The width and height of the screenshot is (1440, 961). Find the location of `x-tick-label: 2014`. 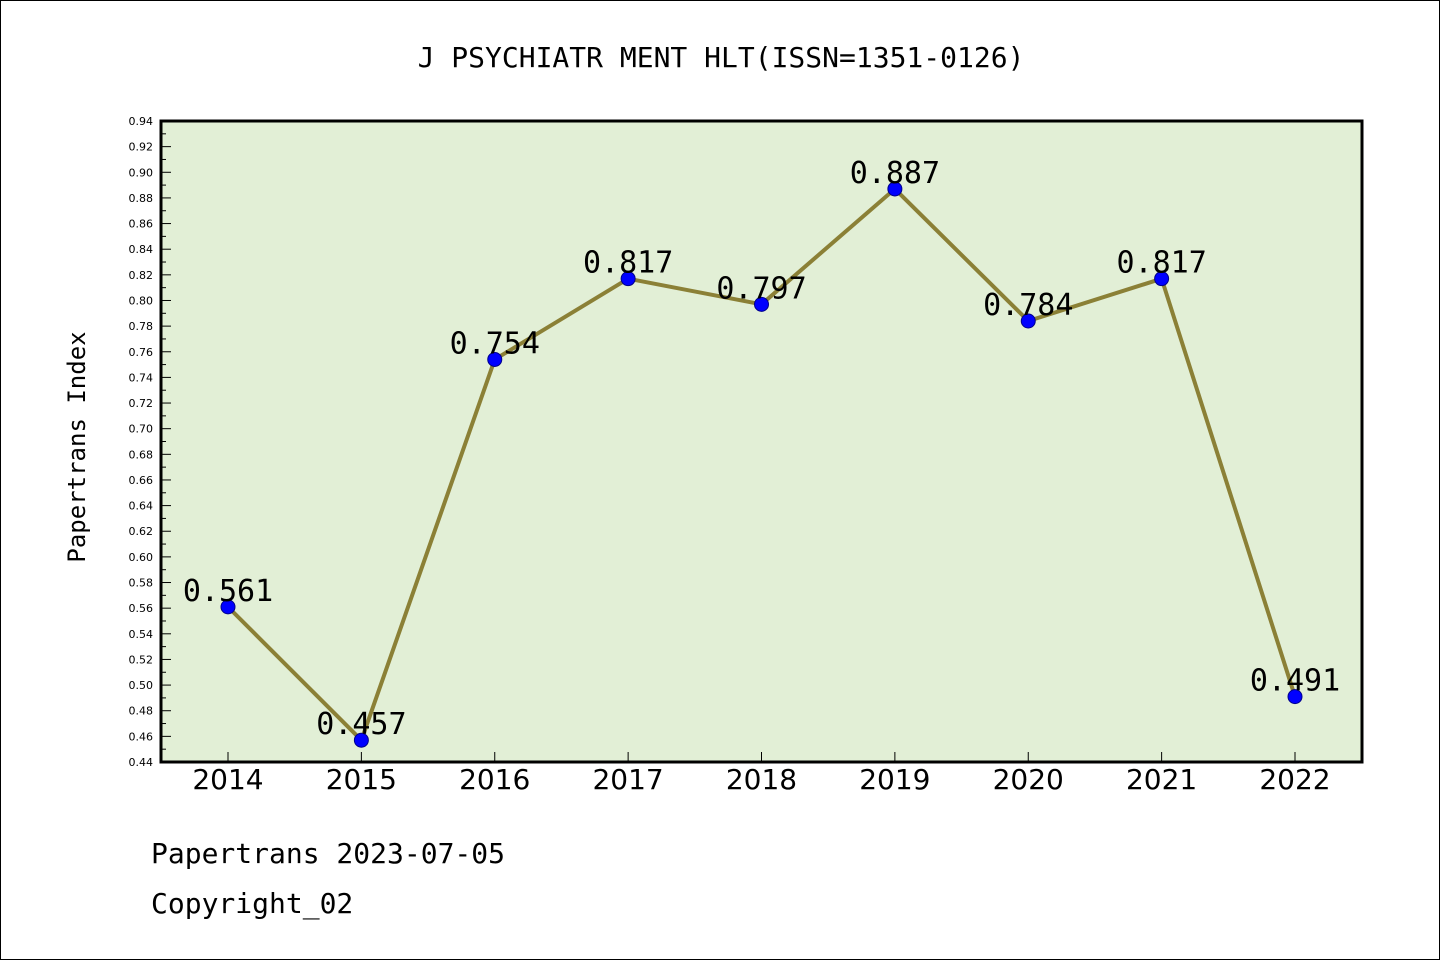

x-tick-label: 2014 is located at coordinates (227, 779).